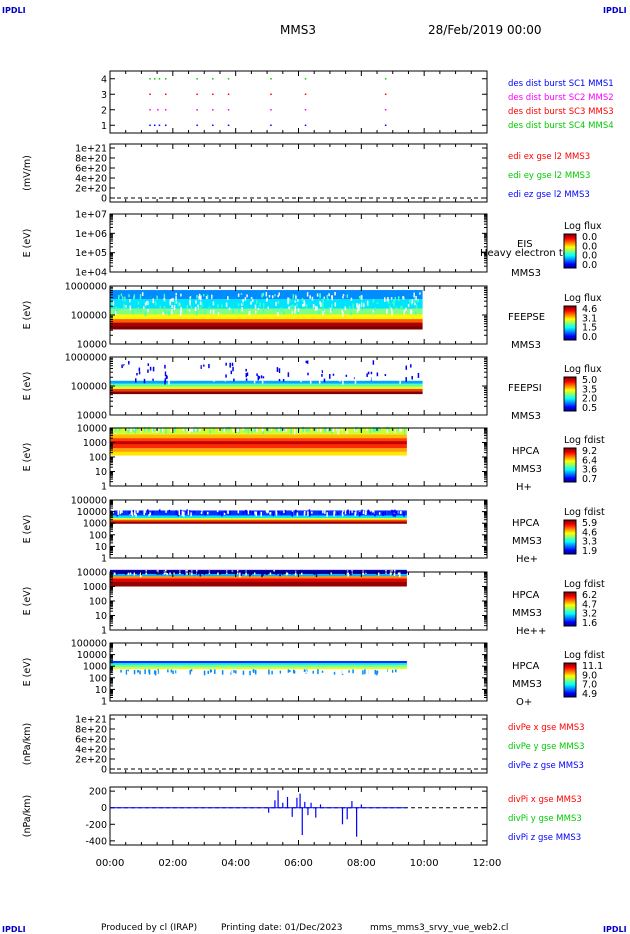 This screenshot has width=630, height=934. What do you see at coordinates (104, 95) in the screenshot?
I see `ytick-label: 3` at bounding box center [104, 95].